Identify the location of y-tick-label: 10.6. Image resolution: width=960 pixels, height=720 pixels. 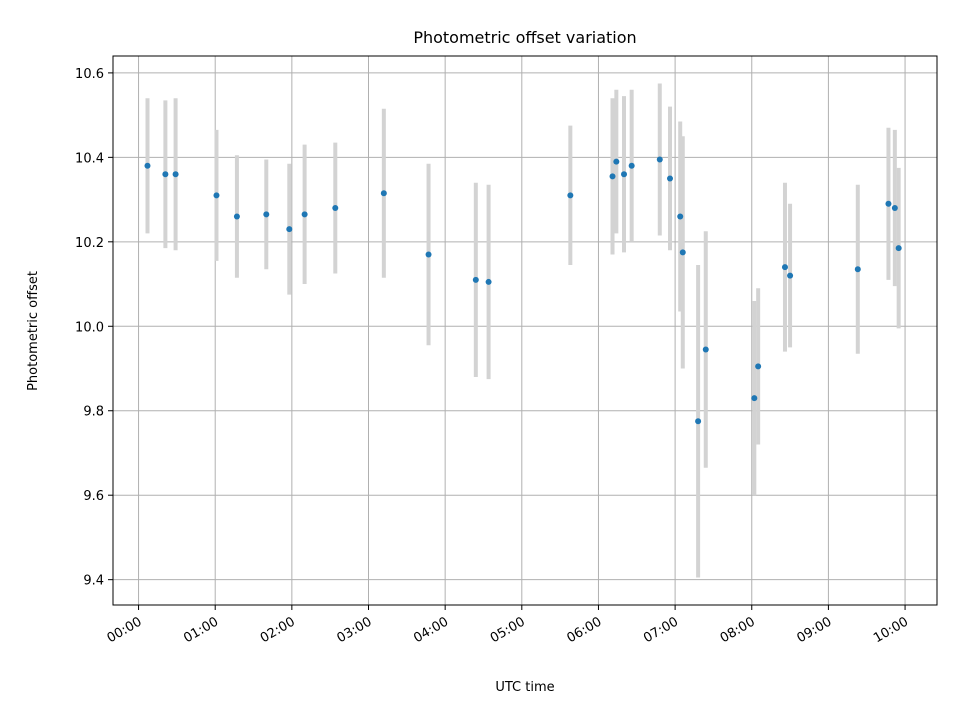
(89, 74).